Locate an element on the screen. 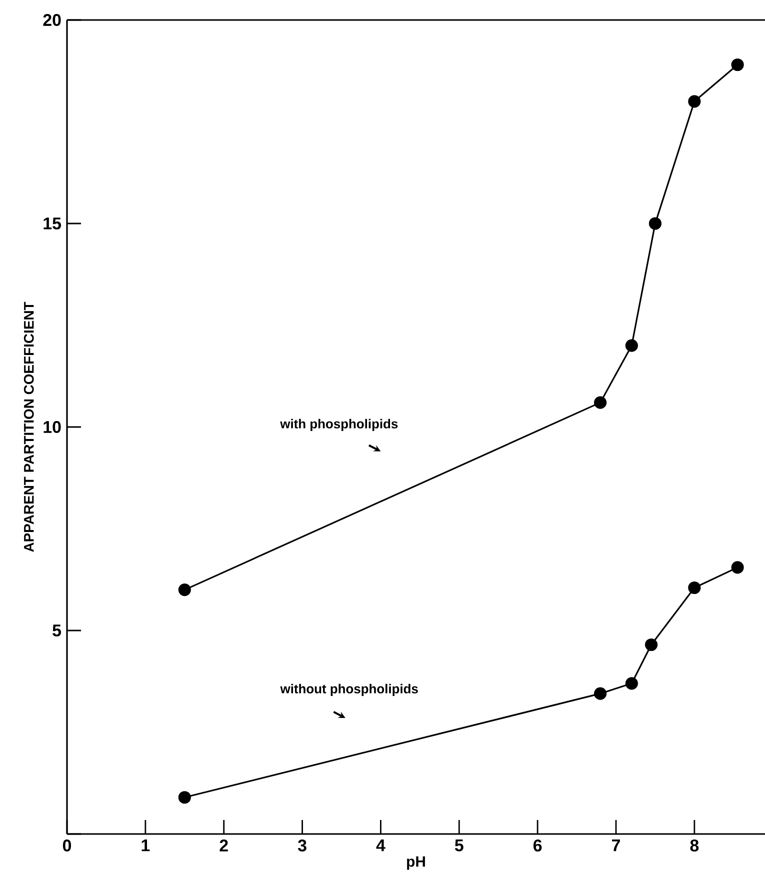  x-tick-label: 8 is located at coordinates (694, 846).